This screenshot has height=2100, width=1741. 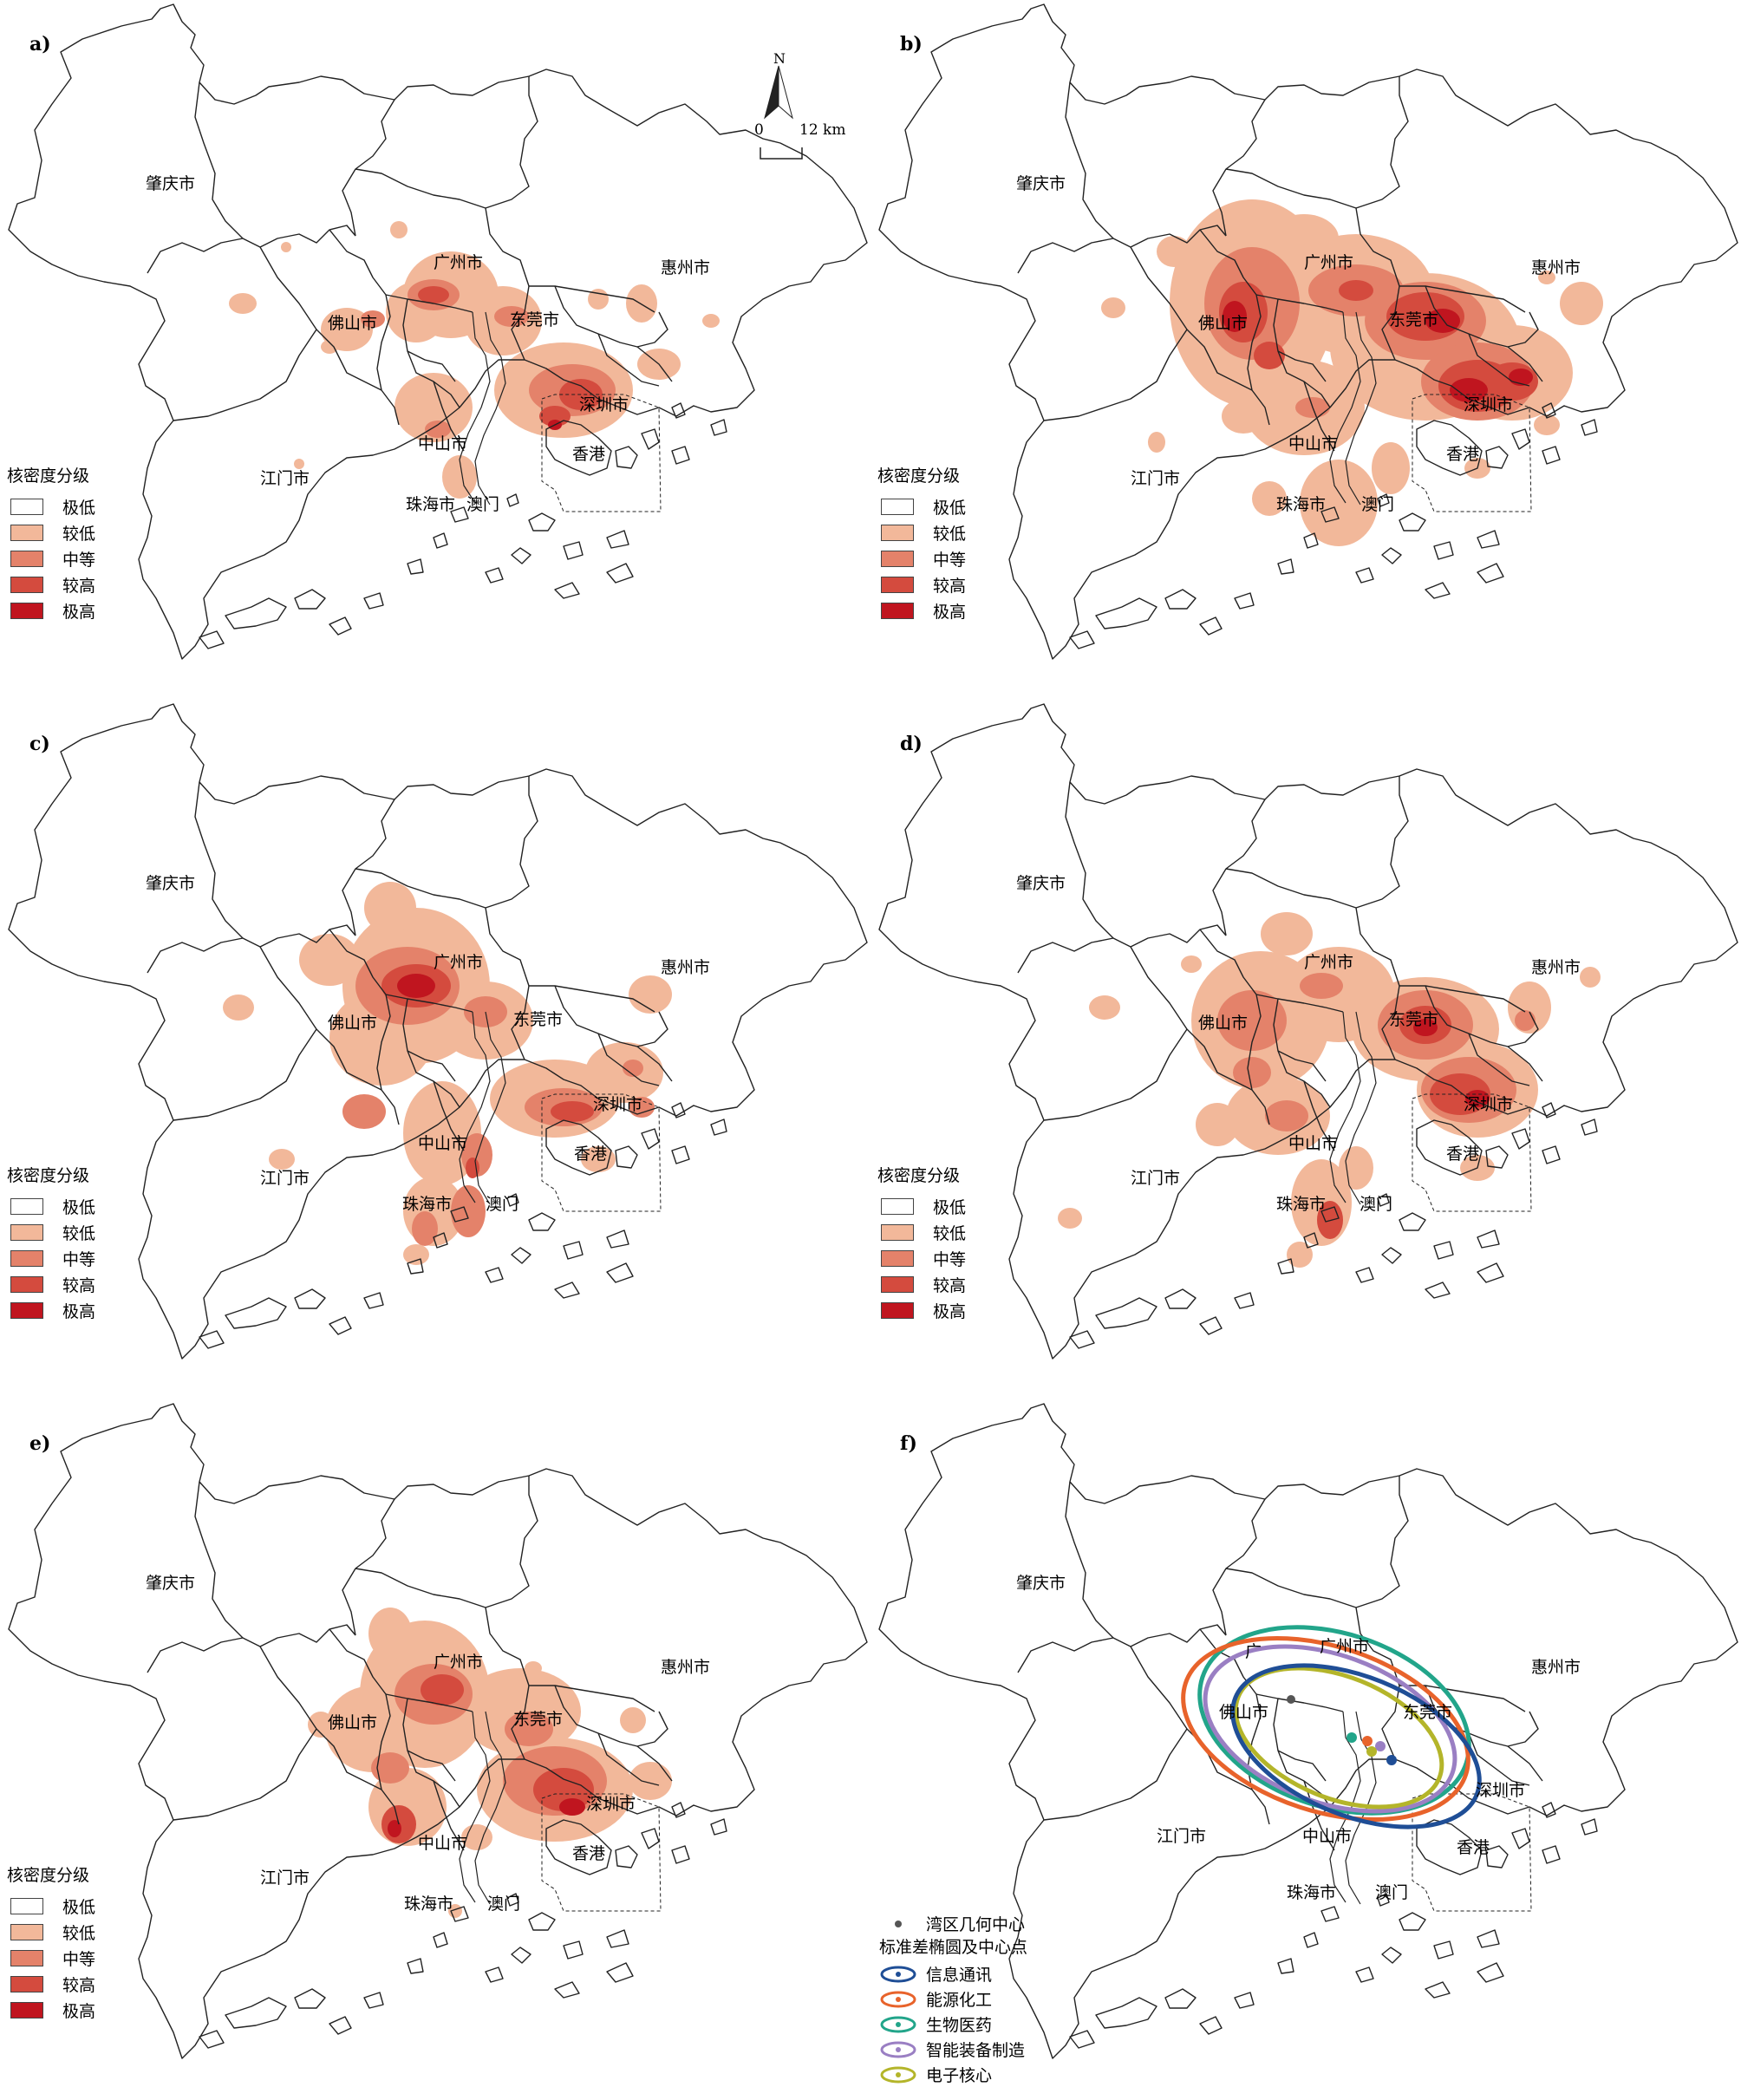 What do you see at coordinates (171, 883) in the screenshot?
I see `city-zhaoqing: 肇庆市` at bounding box center [171, 883].